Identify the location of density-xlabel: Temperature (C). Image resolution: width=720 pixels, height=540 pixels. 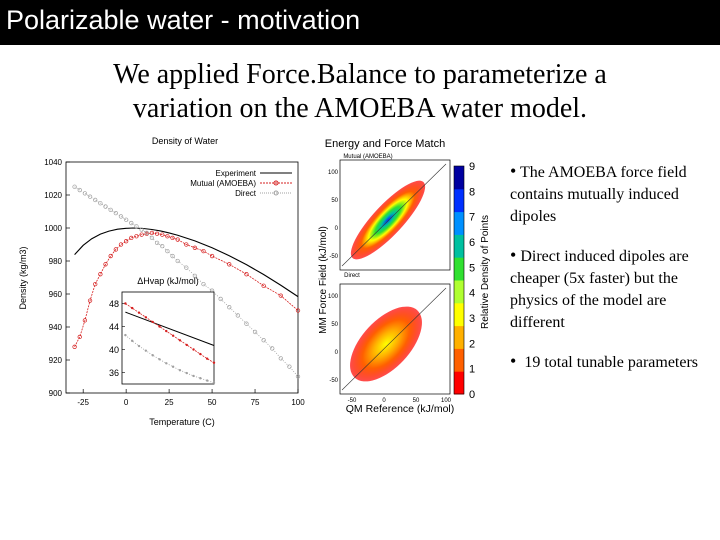
(182, 422).